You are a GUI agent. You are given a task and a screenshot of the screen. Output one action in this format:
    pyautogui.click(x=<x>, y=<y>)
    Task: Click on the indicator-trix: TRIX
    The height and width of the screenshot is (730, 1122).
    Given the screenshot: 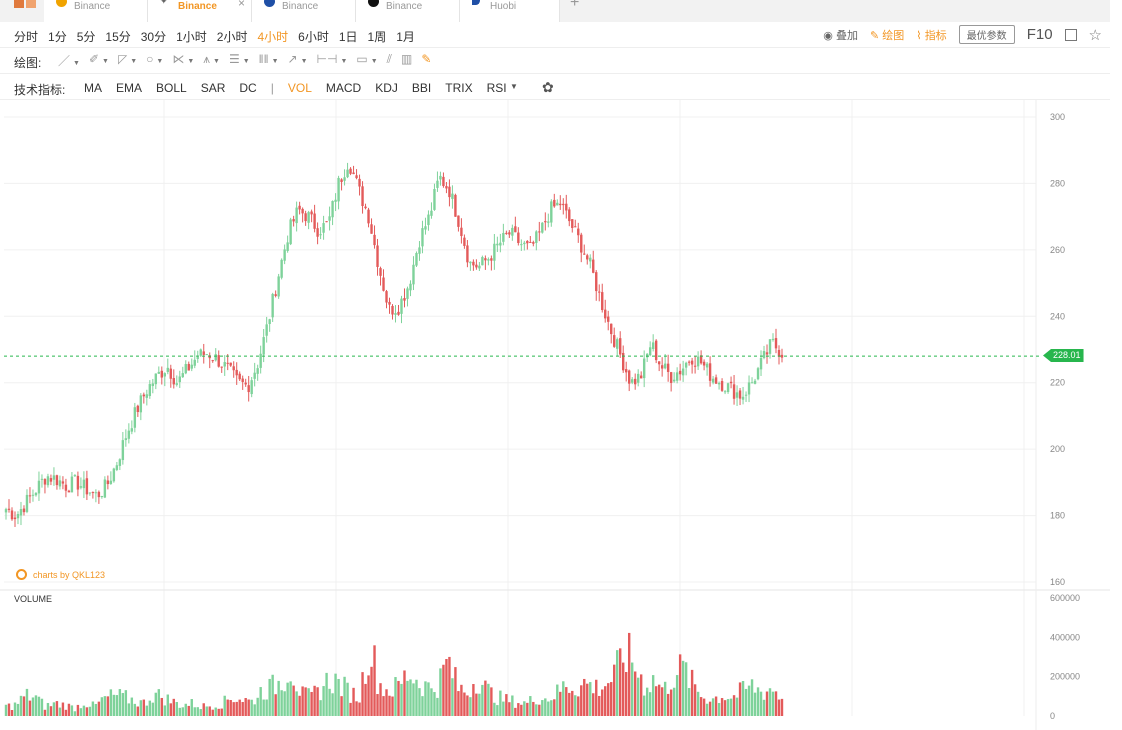 What is the action you would take?
    pyautogui.click(x=459, y=88)
    